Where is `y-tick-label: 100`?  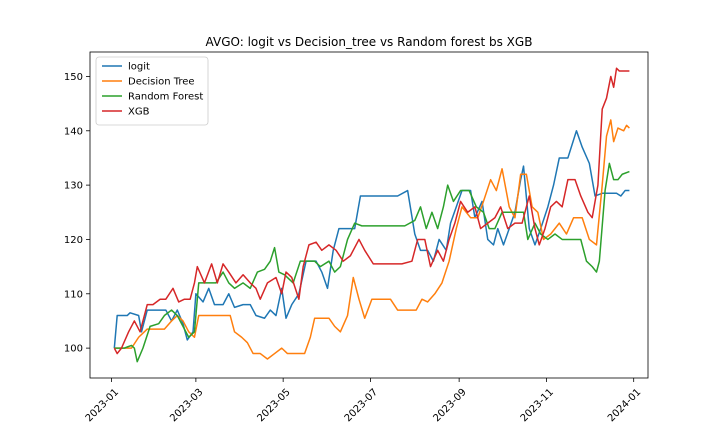 y-tick-label: 100 is located at coordinates (73, 349).